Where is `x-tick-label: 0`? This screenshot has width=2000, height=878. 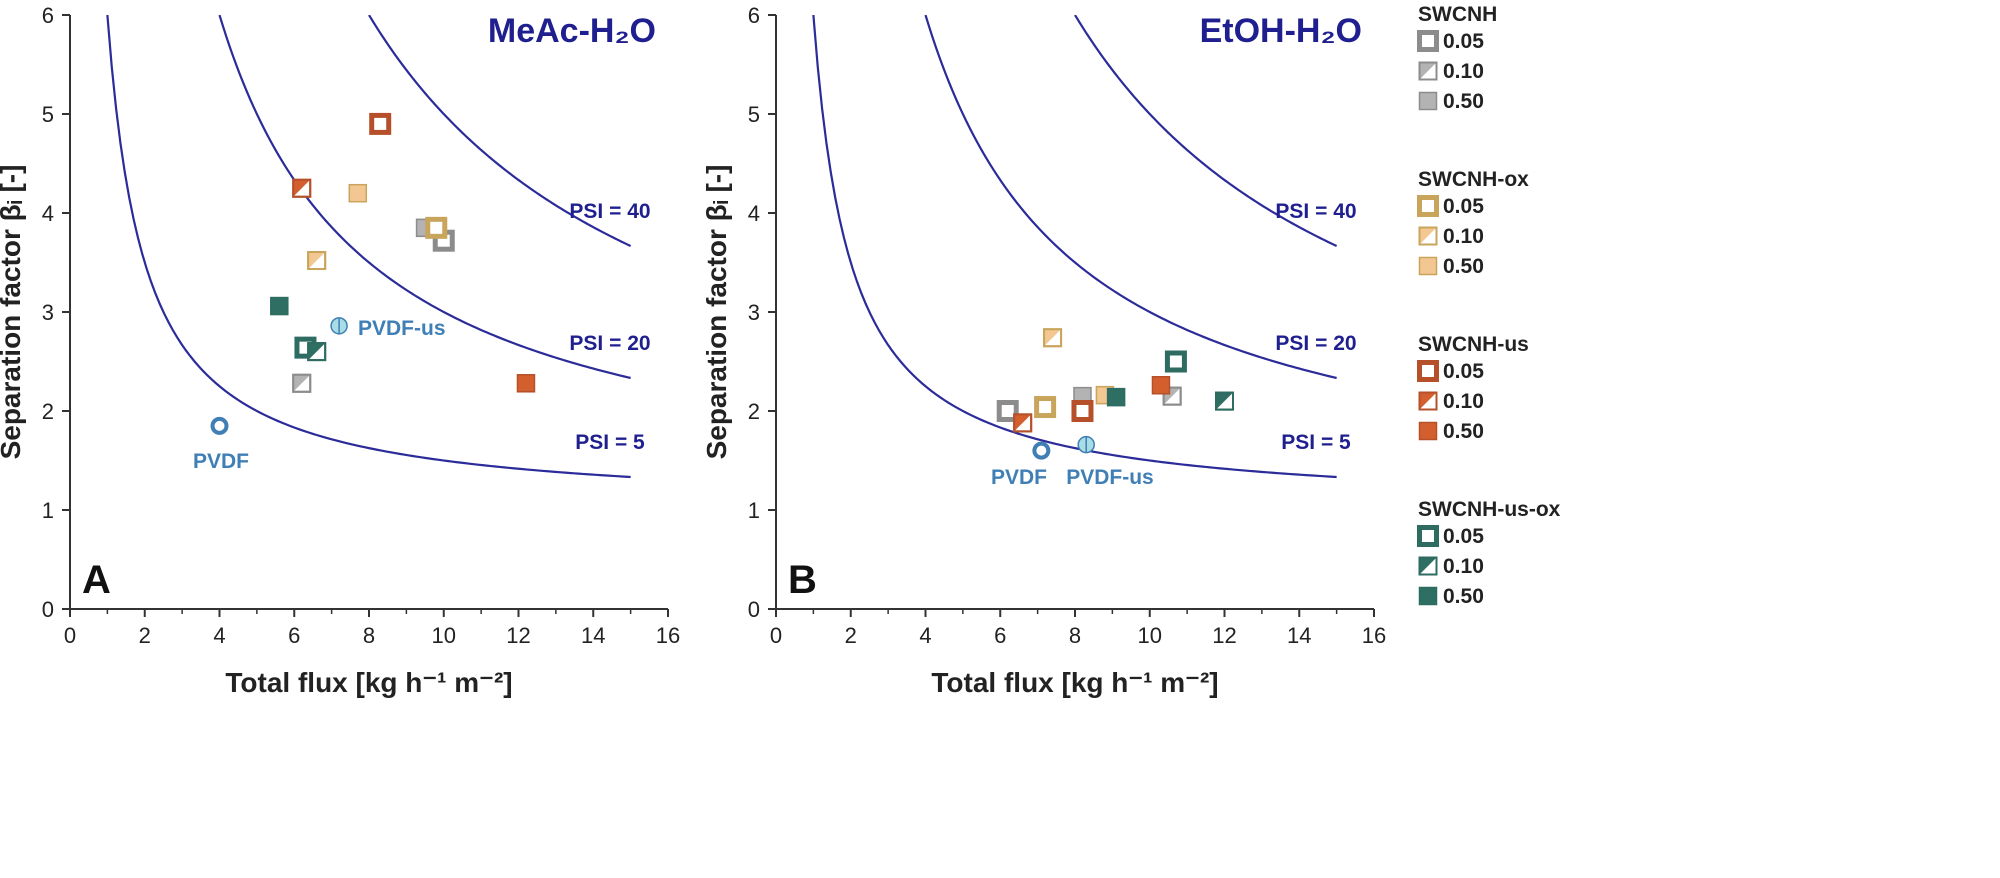 x-tick-label: 0 is located at coordinates (70, 635).